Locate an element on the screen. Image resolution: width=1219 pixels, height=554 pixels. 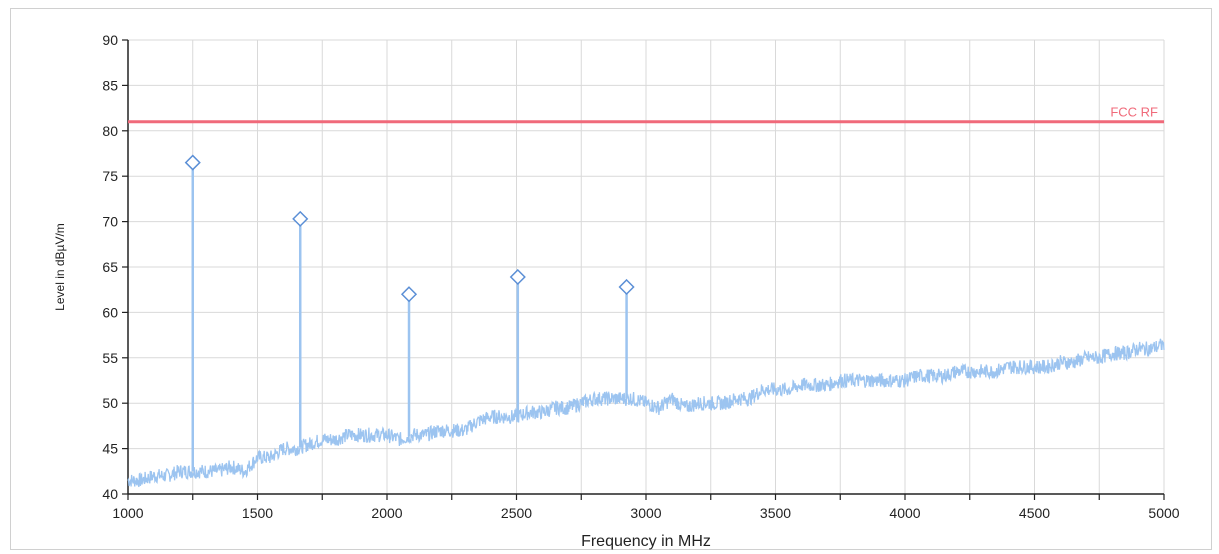
y-tick-label: 60 is located at coordinates (110, 312).